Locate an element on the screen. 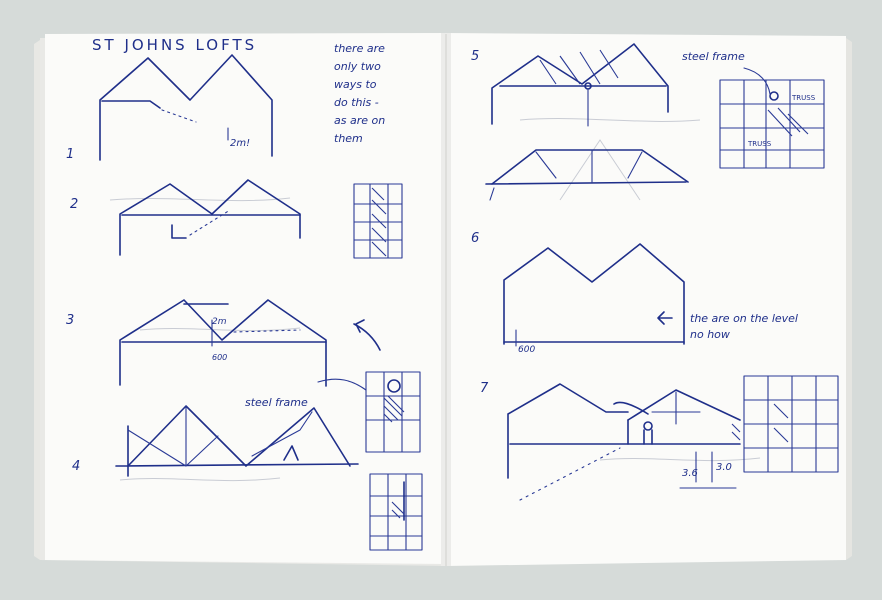  truss-label-2: TRUSS is located at coordinates (759, 144).